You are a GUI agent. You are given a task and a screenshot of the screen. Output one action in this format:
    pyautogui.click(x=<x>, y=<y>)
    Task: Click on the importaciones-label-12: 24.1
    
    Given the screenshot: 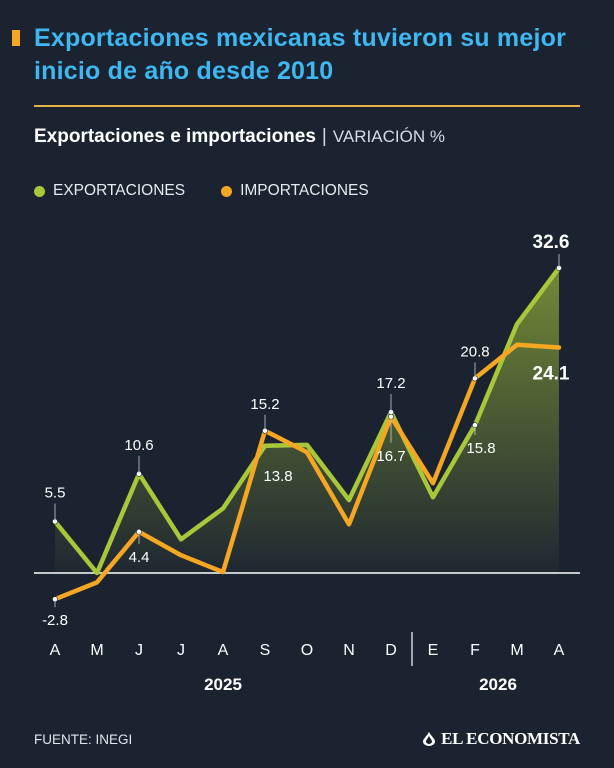 What is the action you would take?
    pyautogui.click(x=551, y=374)
    